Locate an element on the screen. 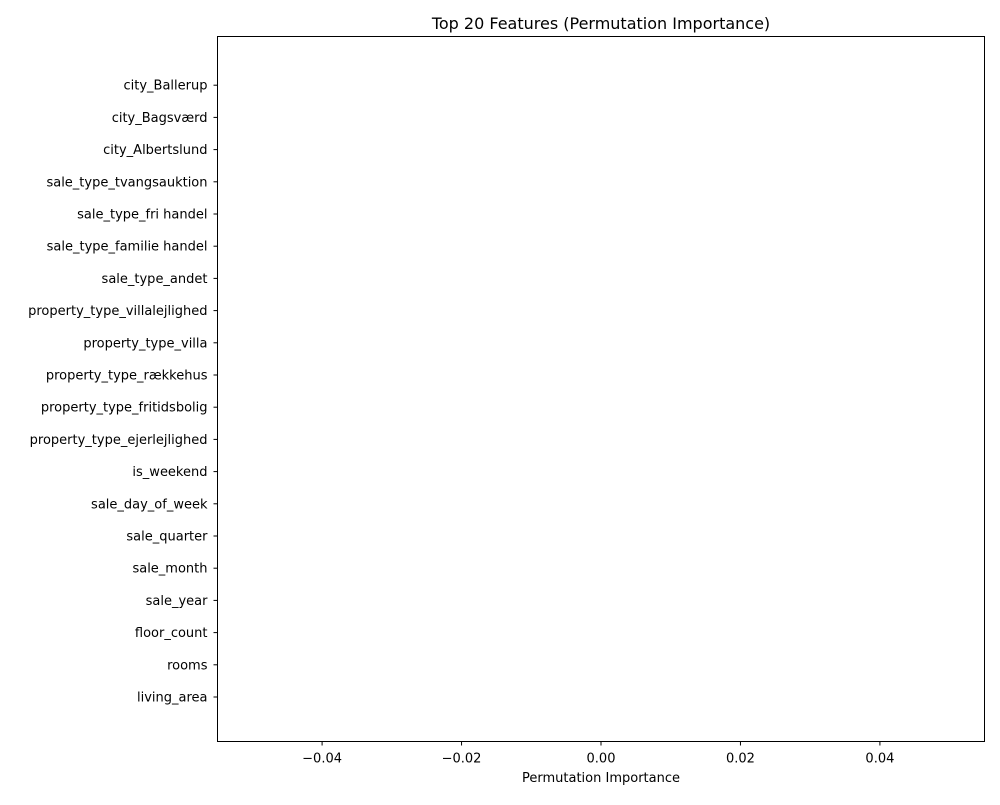 Image resolution: width=1000 pixels, height=805 pixels. y-tick-label: sale_quarter is located at coordinates (167, 537).